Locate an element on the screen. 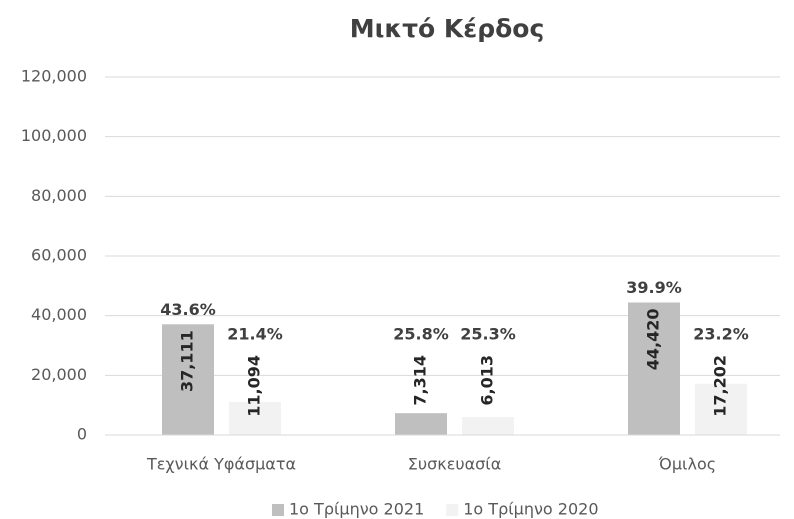 This screenshot has width=794, height=519. y-tick-label: 60,000 is located at coordinates (59, 255).